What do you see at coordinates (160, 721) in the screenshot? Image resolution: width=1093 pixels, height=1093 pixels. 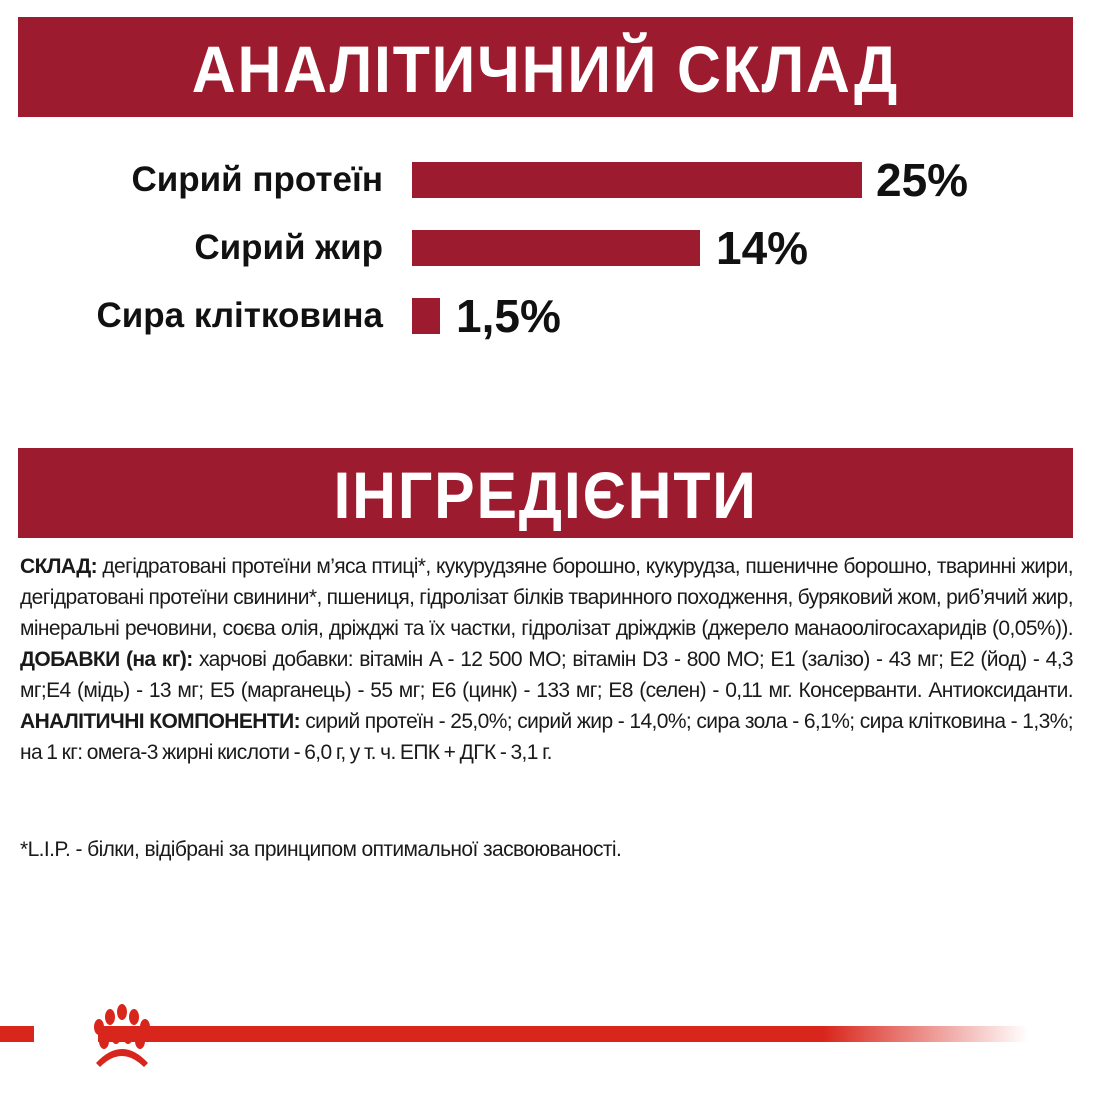 I see `analytic-label: АНАЛІТИЧНІ КОМПОНЕНТИ:` at bounding box center [160, 721].